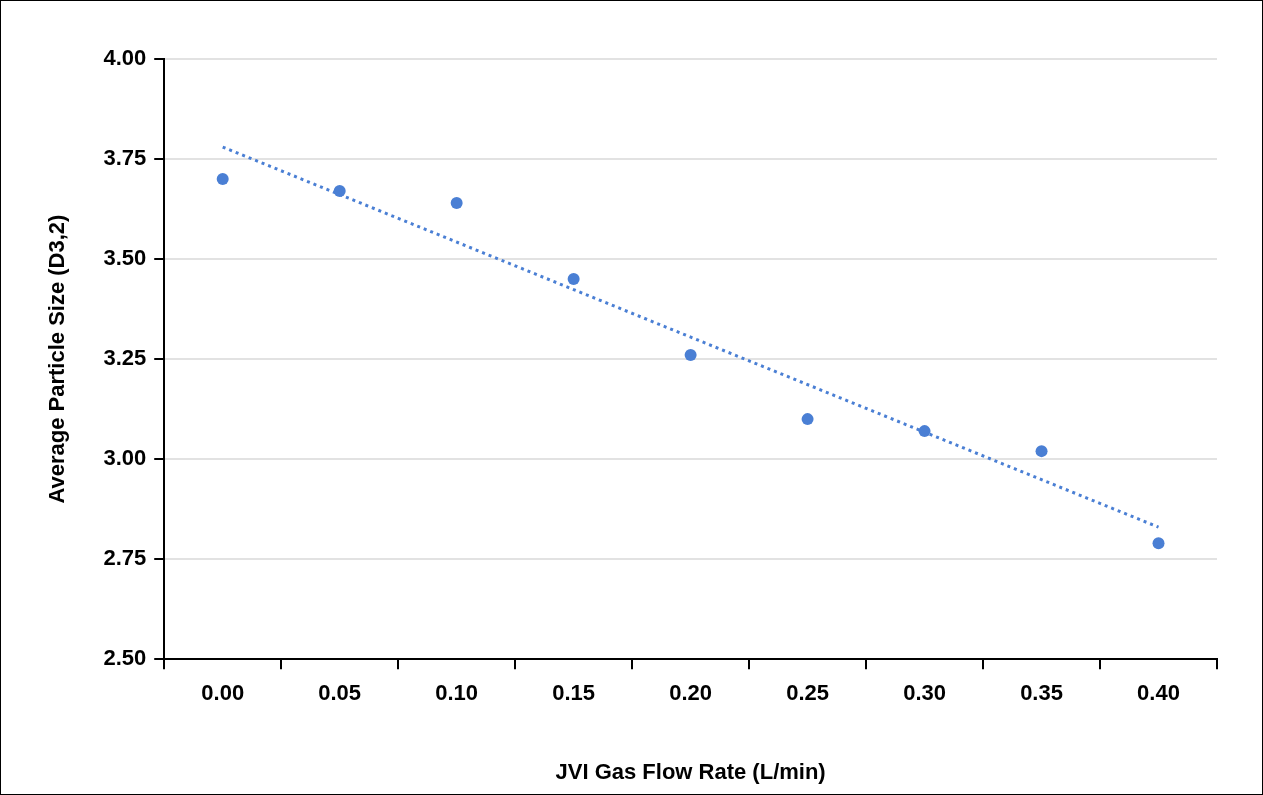 The width and height of the screenshot is (1263, 795). What do you see at coordinates (574, 693) in the screenshot?
I see `x-tick-label: 0.15` at bounding box center [574, 693].